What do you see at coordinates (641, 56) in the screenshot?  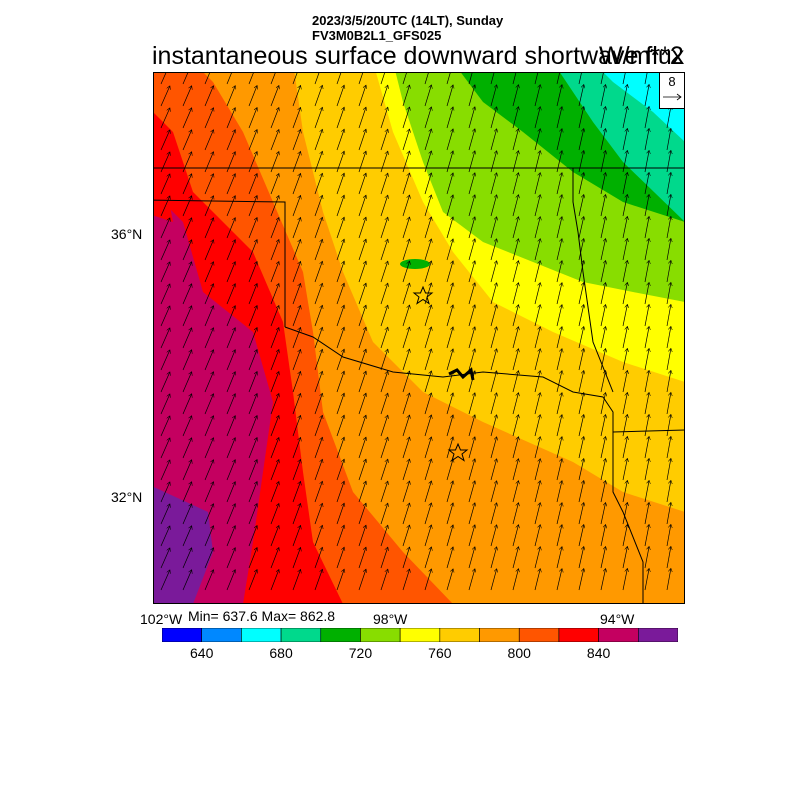 I see `units-label: W/m**2` at bounding box center [641, 56].